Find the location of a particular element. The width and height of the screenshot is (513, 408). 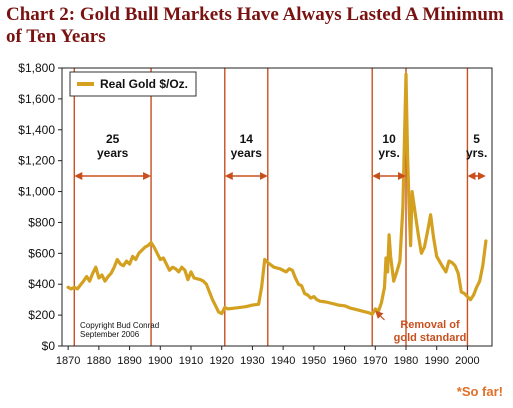

x-tick-label: 1930 is located at coordinates (252, 361).